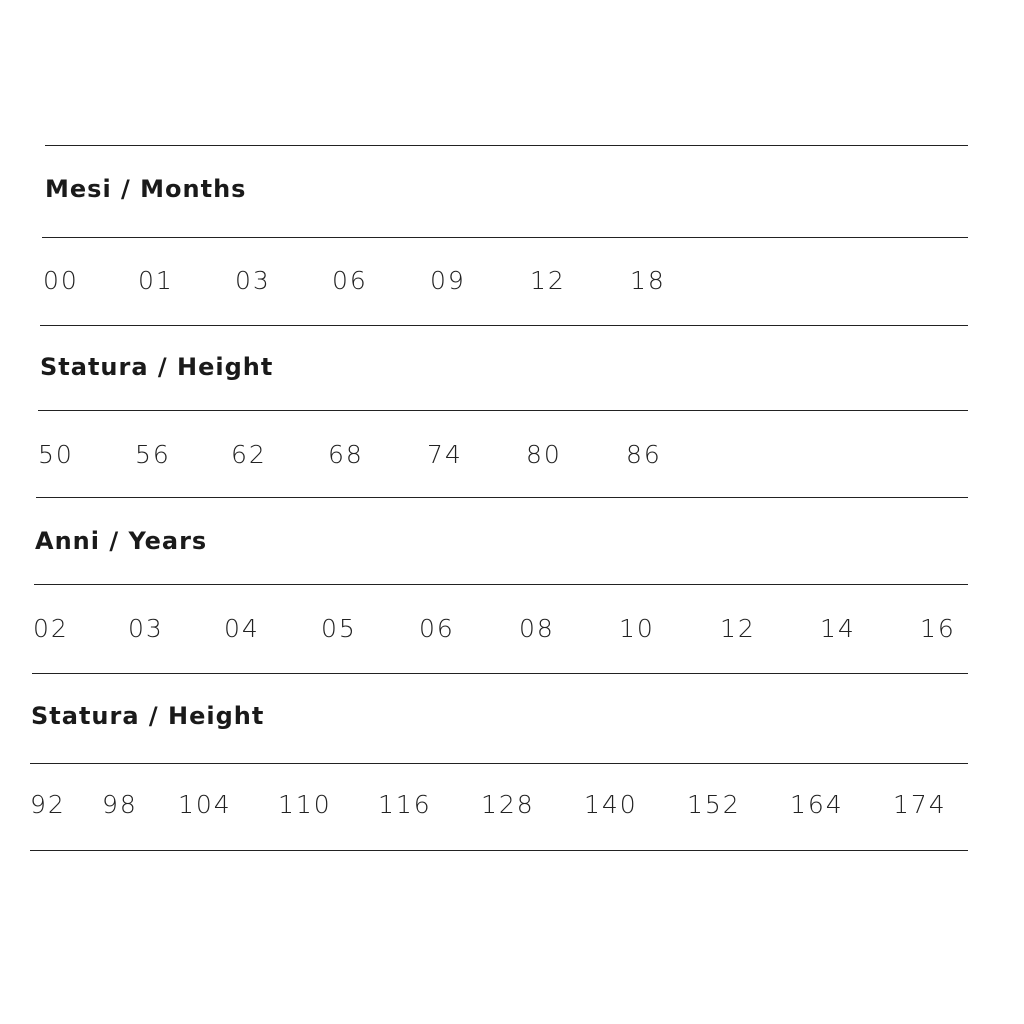 This screenshot has width=1024, height=1024. What do you see at coordinates (648, 280) in the screenshot?
I see `size-value: 18` at bounding box center [648, 280].